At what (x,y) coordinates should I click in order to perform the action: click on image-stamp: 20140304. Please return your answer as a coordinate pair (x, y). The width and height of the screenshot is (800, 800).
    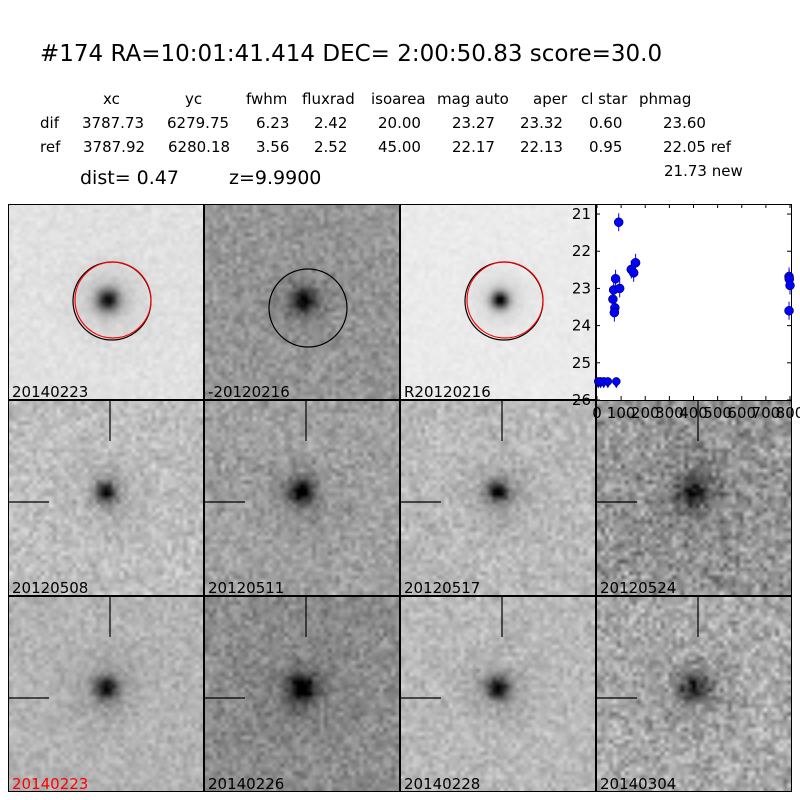
    Looking at the image, I should click on (694, 694).